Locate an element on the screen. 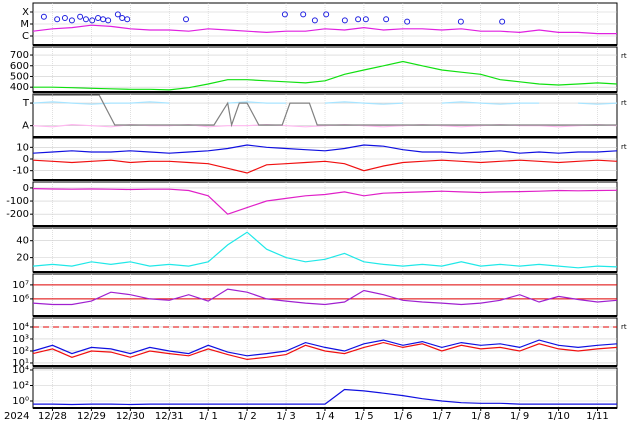 The image size is (634, 424). x-tick-label: 1/11 is located at coordinates (597, 416).